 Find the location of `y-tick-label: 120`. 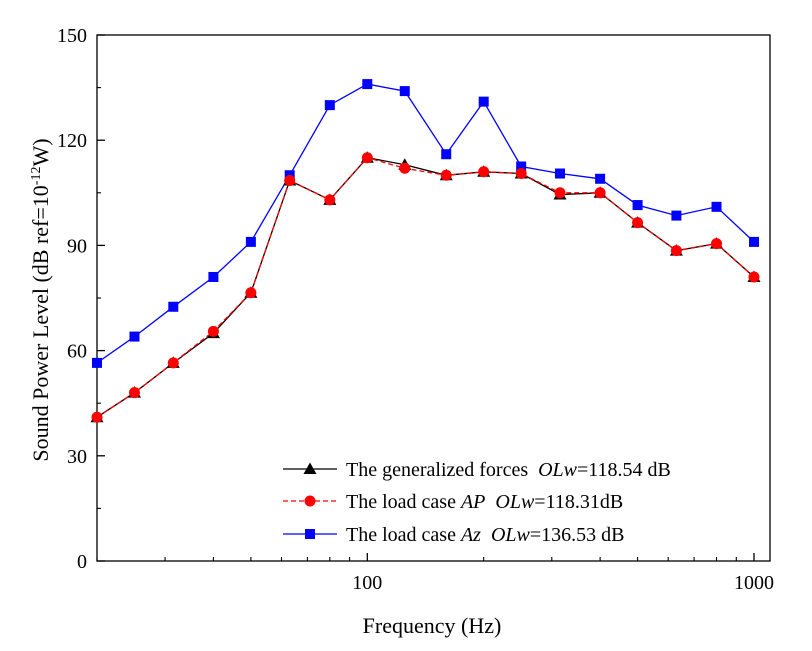

y-tick-label: 120 is located at coordinates (72, 141).